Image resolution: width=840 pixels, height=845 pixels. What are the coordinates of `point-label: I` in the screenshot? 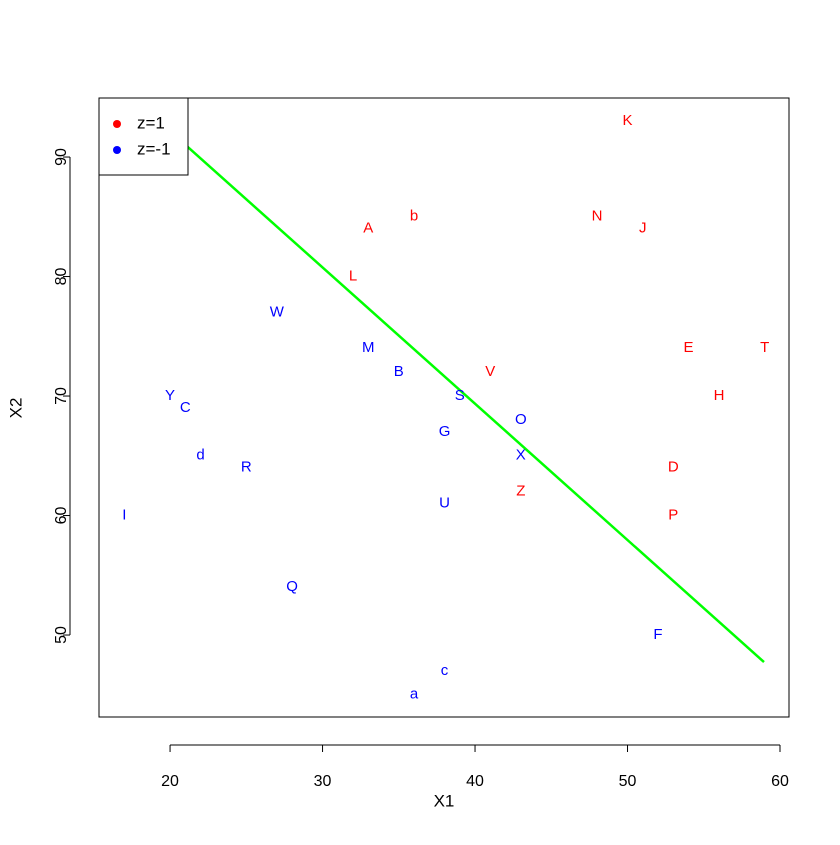 It's located at (124, 514).